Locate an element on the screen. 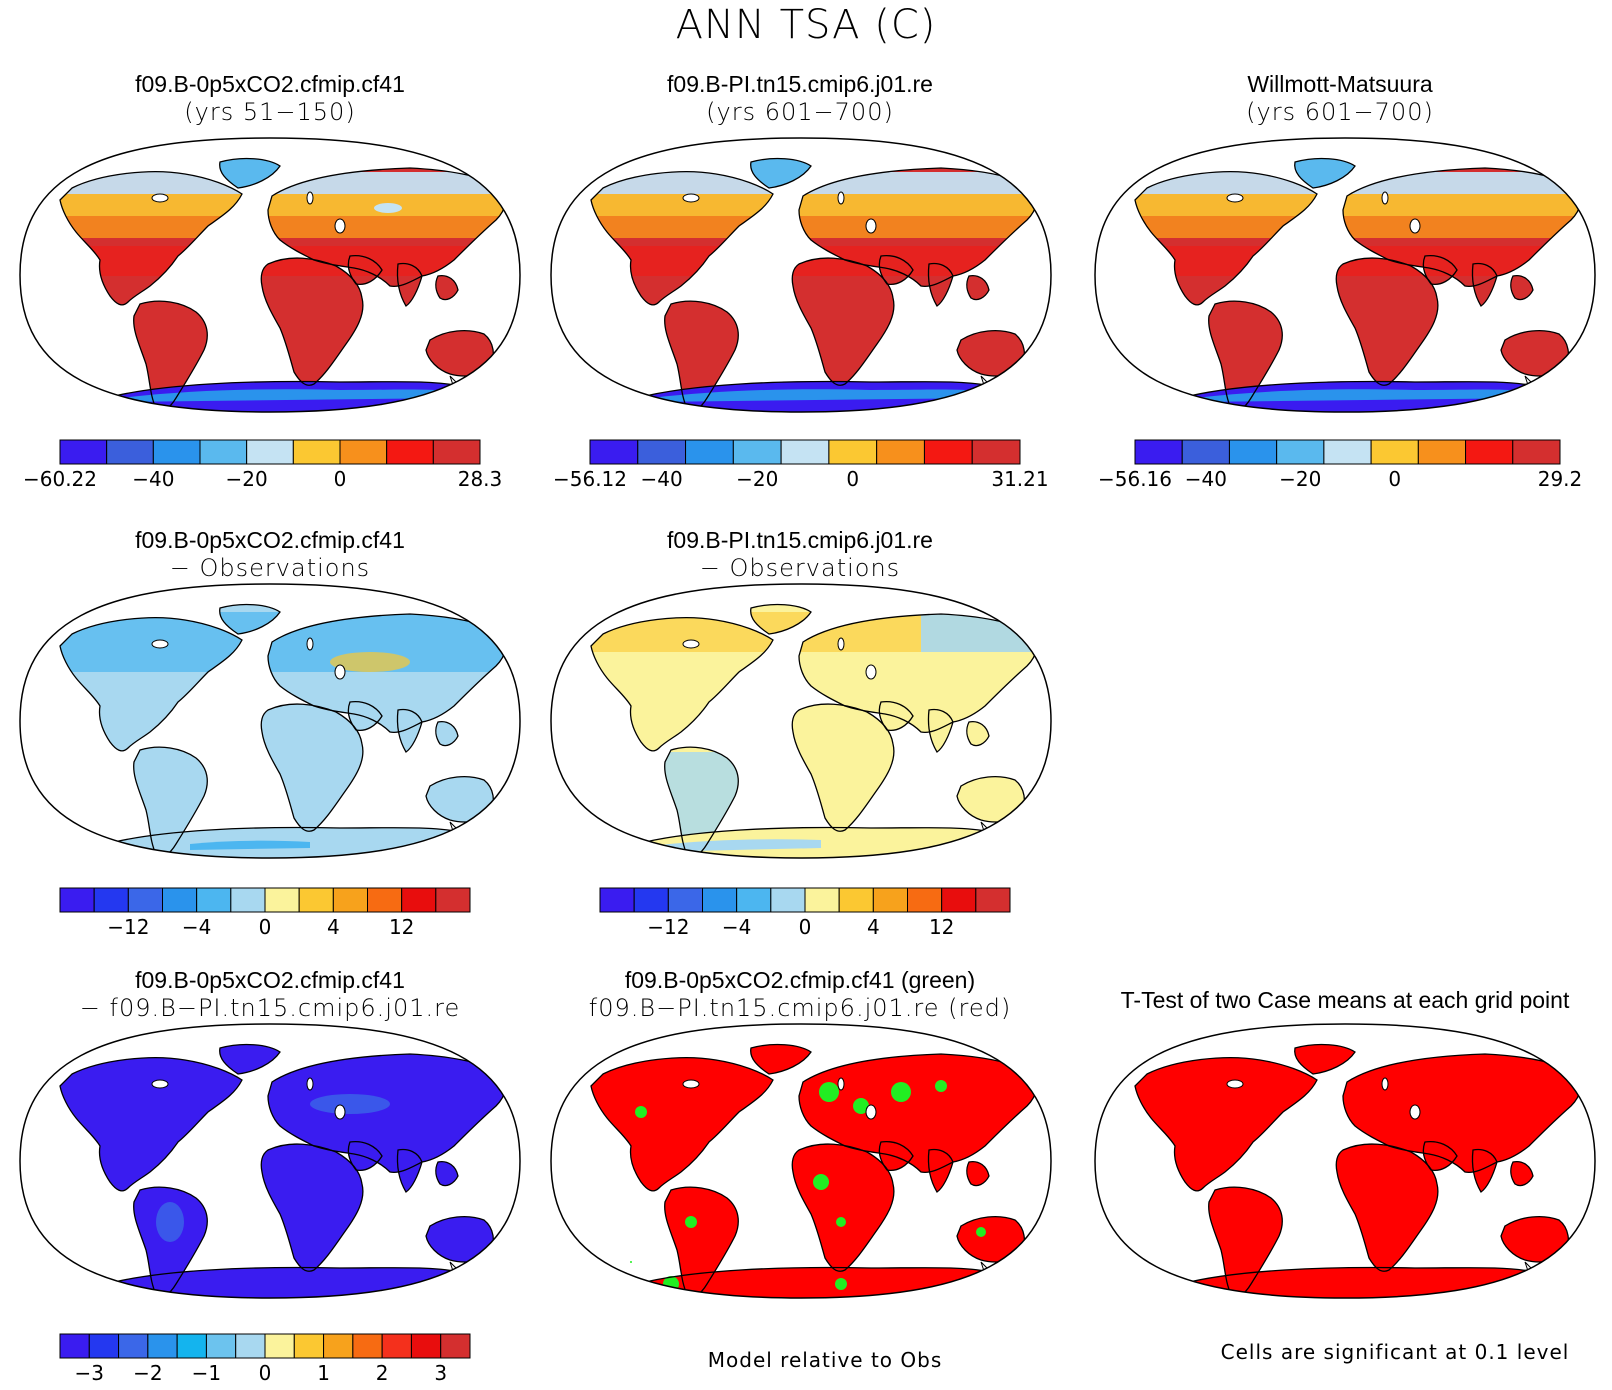 This screenshot has width=1612, height=1390. panel-title-line1: f09.B-0p5xCO2.cfmip.cf41 is located at coordinates (270, 540).